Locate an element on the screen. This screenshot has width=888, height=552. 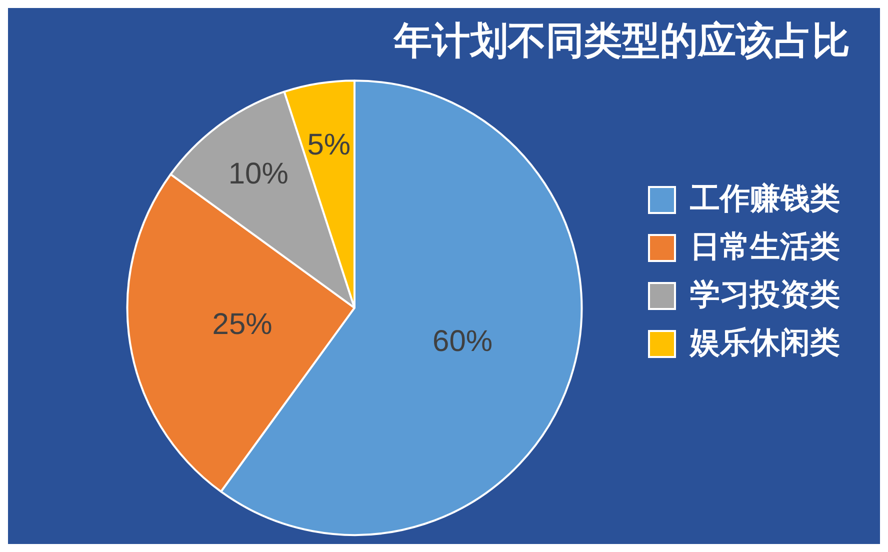
legend-label: 日常生活类 is located at coordinates (765, 247).